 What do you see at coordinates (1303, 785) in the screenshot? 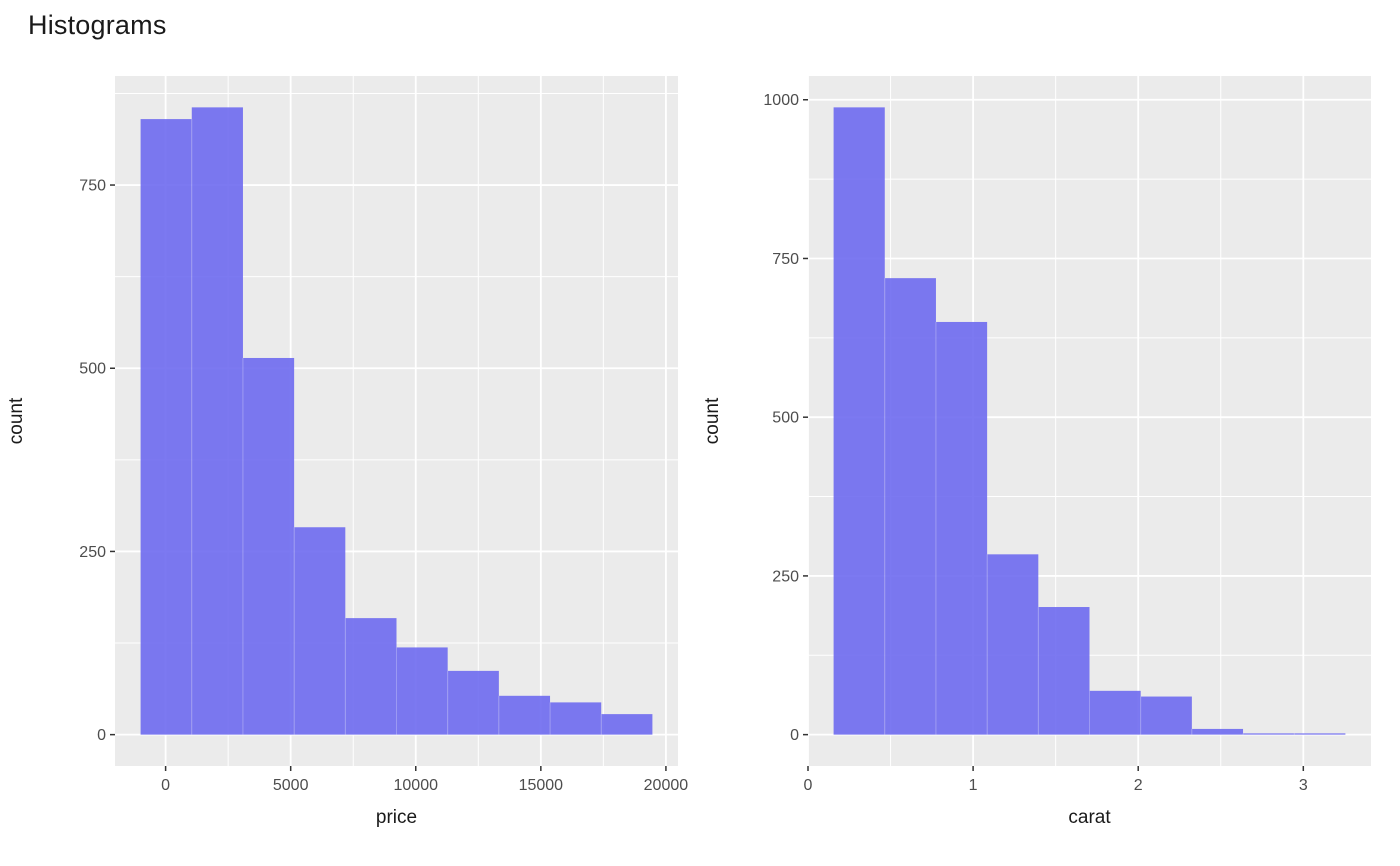
I see `x-tick-label: 3` at bounding box center [1303, 785].